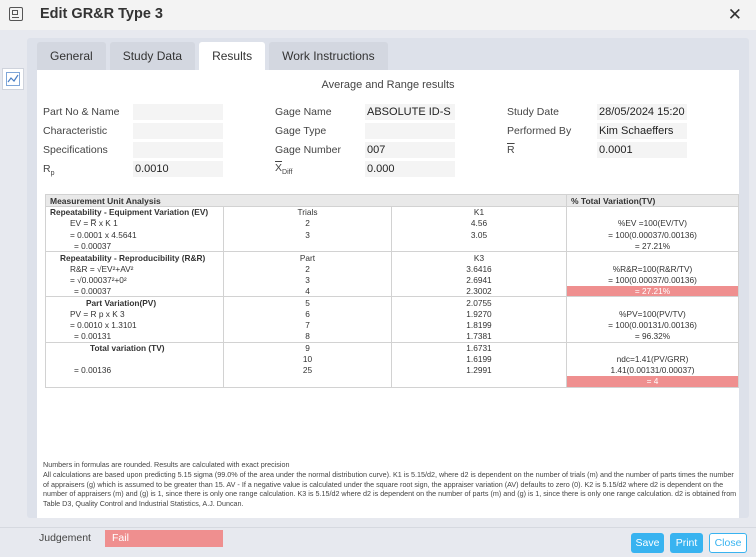 The image size is (756, 557). I want to click on table-cell: %EV =100(EV/TV), so click(652, 223).